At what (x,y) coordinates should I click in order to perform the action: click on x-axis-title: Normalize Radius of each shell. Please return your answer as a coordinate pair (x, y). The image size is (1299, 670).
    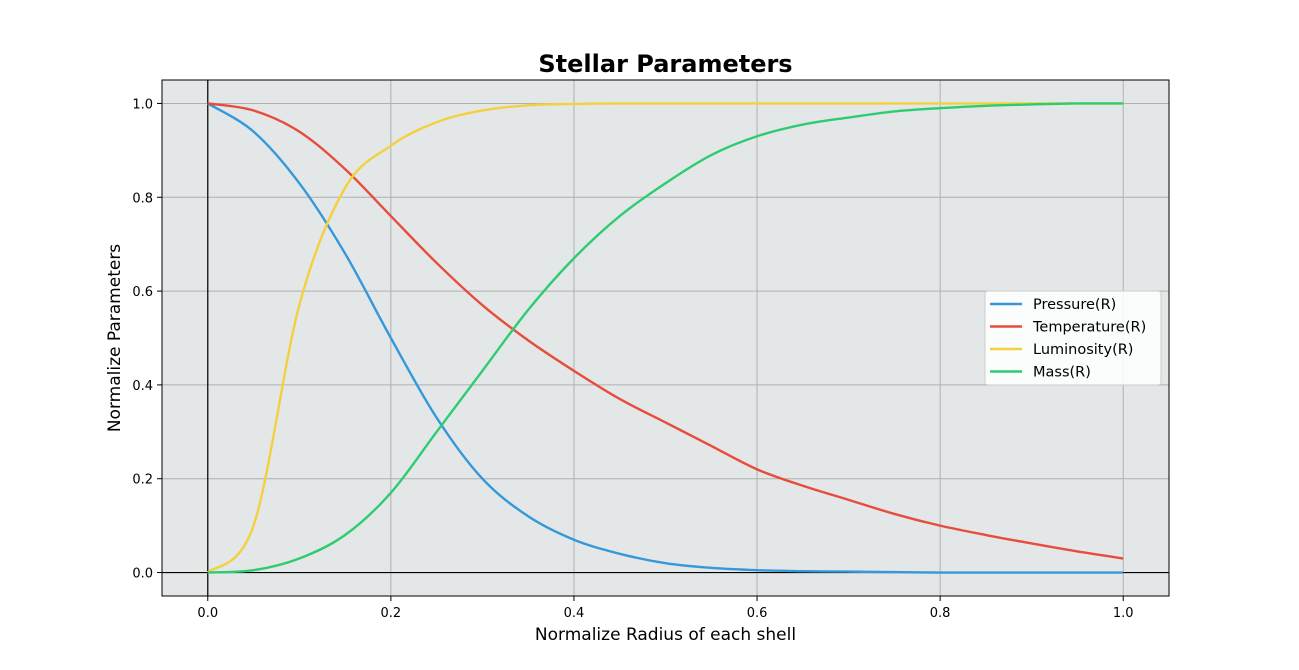
    Looking at the image, I should click on (665, 635).